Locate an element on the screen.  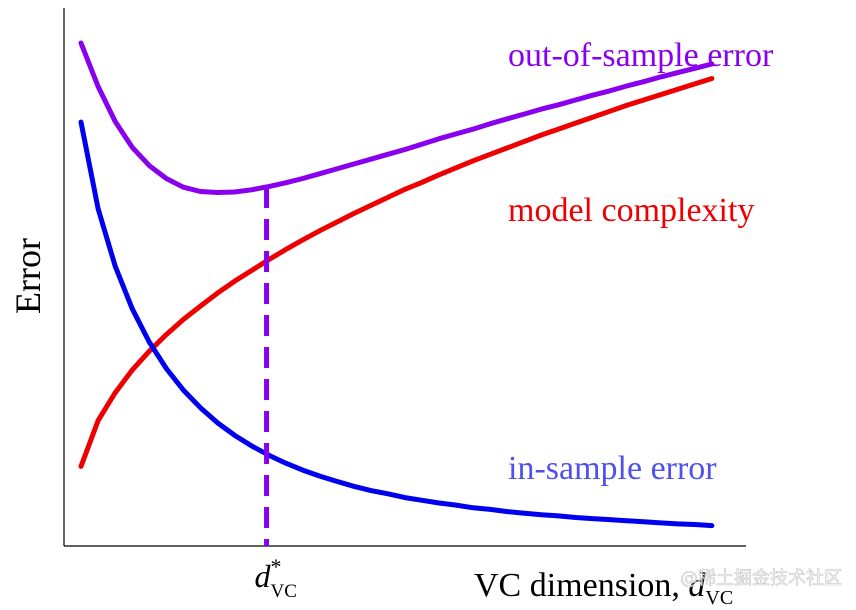
optimum-symbol: d is located at coordinates (263, 576).